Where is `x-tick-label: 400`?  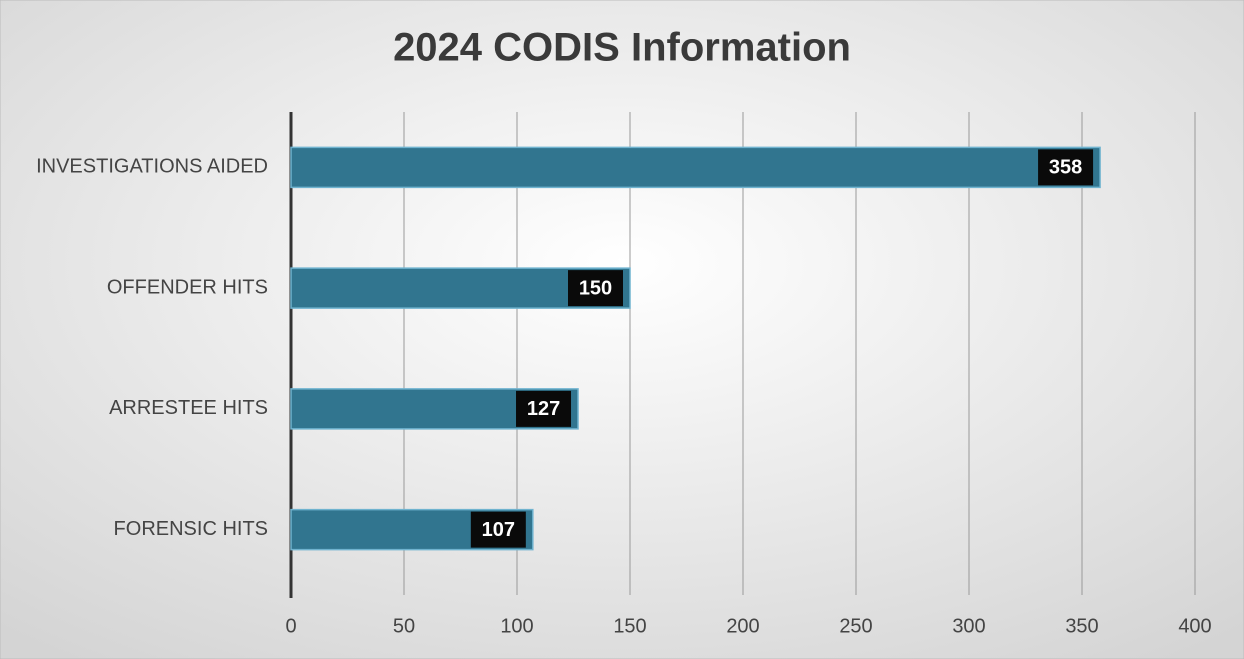 x-tick-label: 400 is located at coordinates (1194, 626).